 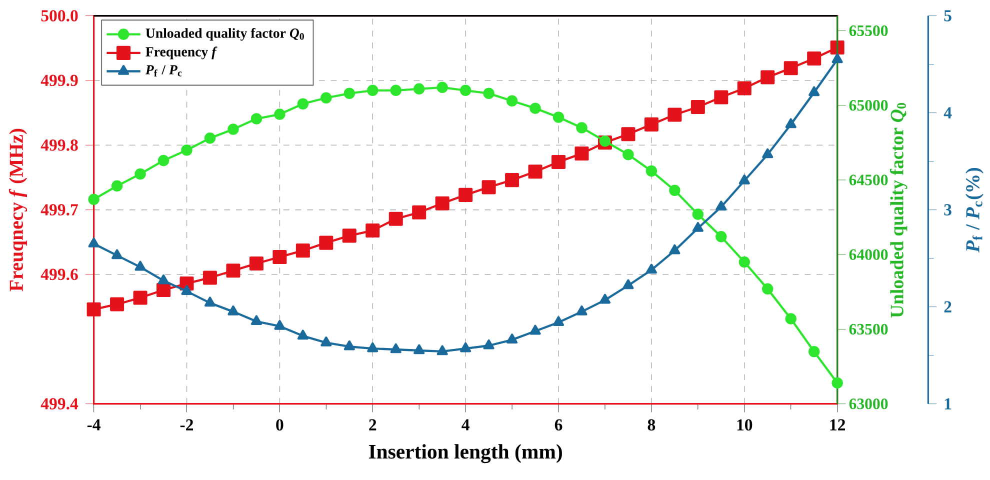 What do you see at coordinates (975, 210) in the screenshot?
I see `y3-axis-title: P$_{f}$ / P$_{c}$(%)` at bounding box center [975, 210].